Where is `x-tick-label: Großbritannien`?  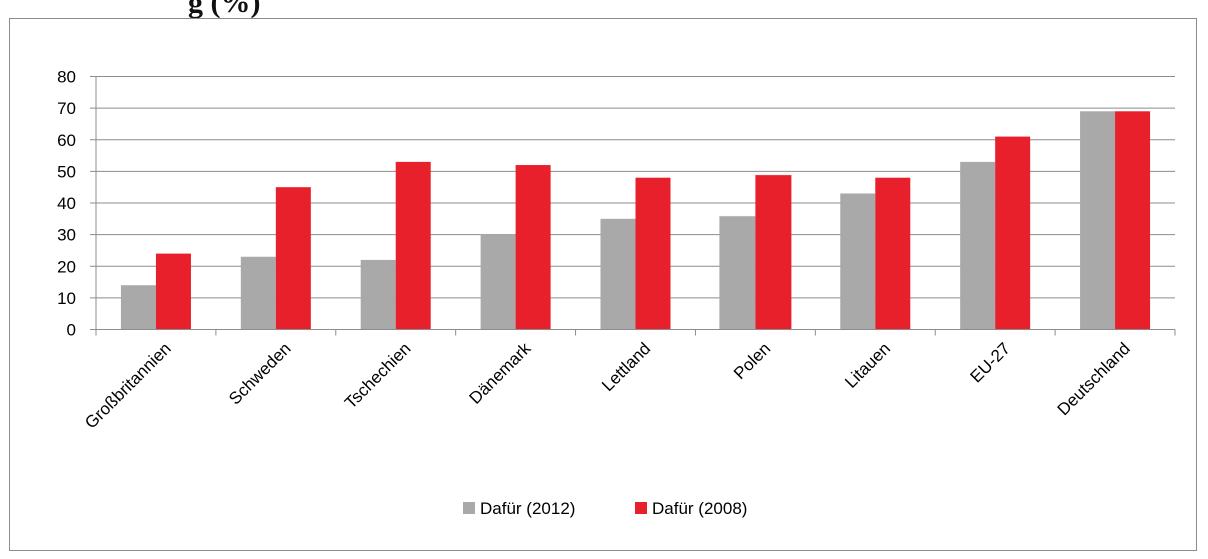 x-tick-label: Großbritannien is located at coordinates (128, 386).